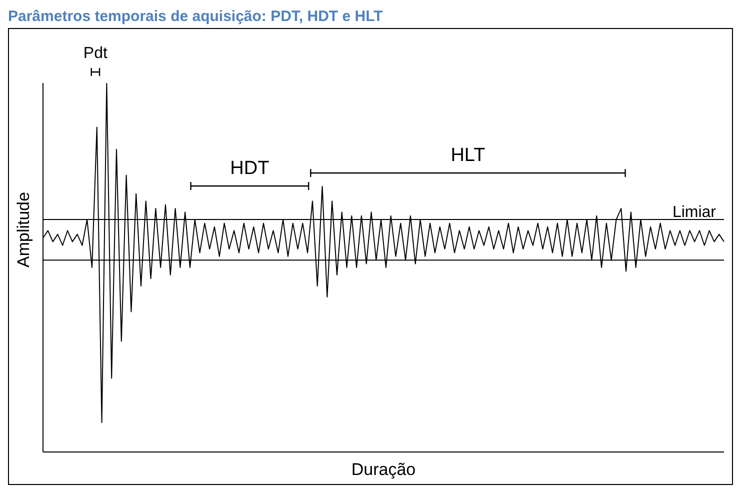 The image size is (743, 493). Describe the element at coordinates (250, 168) in the screenshot. I see `annotation: HDT` at that location.